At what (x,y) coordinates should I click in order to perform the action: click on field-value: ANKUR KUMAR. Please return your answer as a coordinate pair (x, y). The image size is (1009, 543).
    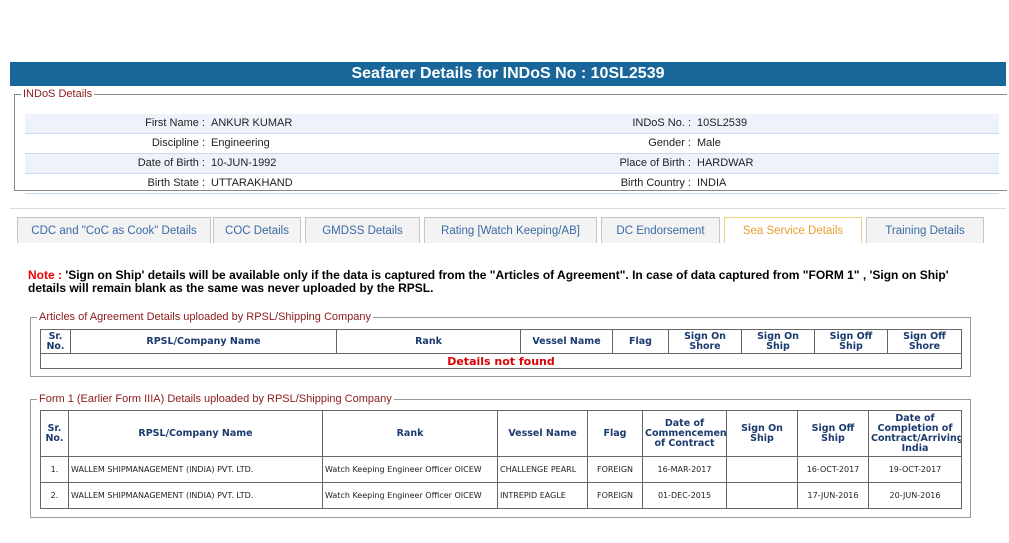
    Looking at the image, I should click on (252, 123).